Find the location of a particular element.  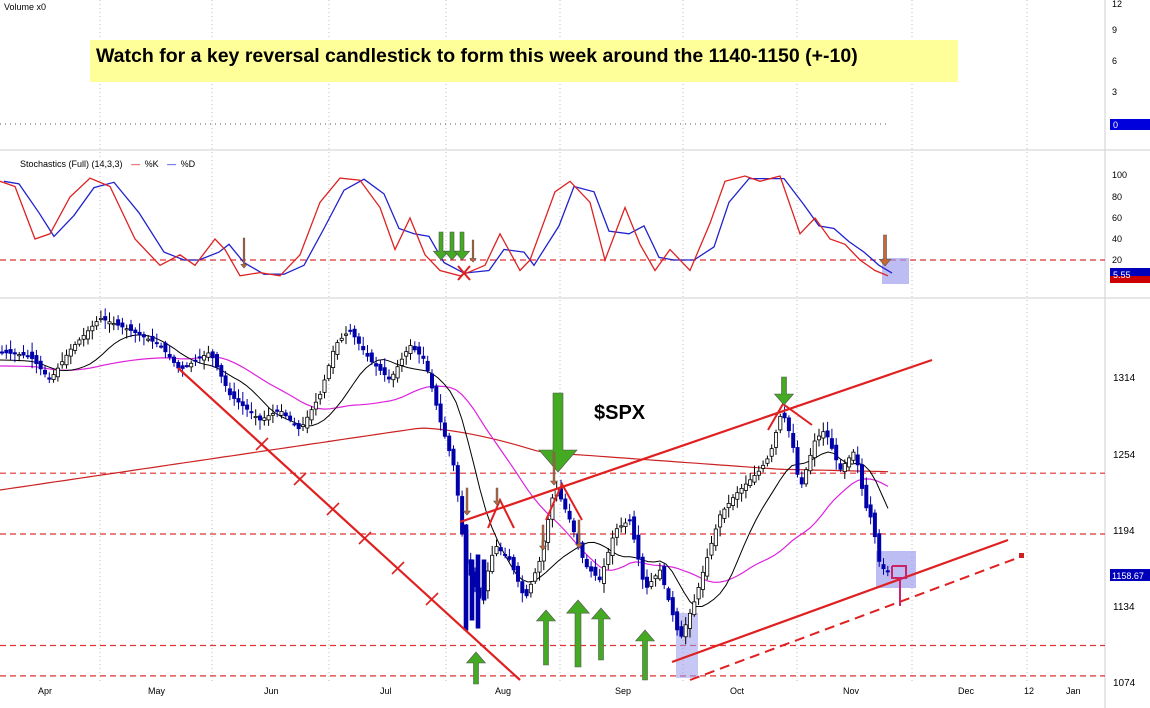

stoch-arrows is located at coordinates (566, 250).